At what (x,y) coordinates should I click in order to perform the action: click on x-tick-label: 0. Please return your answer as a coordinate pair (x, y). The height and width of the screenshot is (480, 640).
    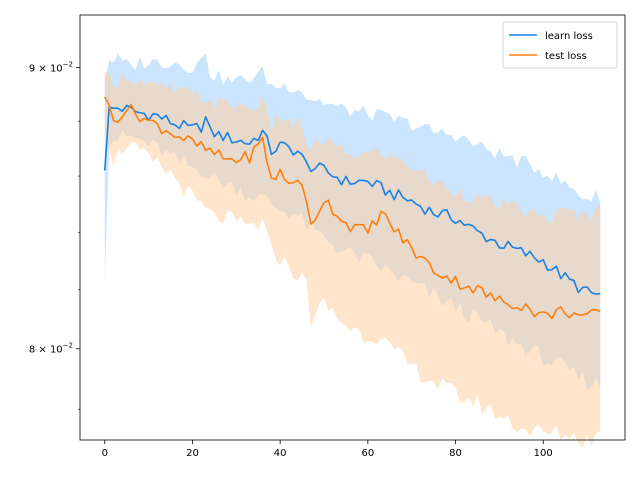
    Looking at the image, I should click on (105, 453).